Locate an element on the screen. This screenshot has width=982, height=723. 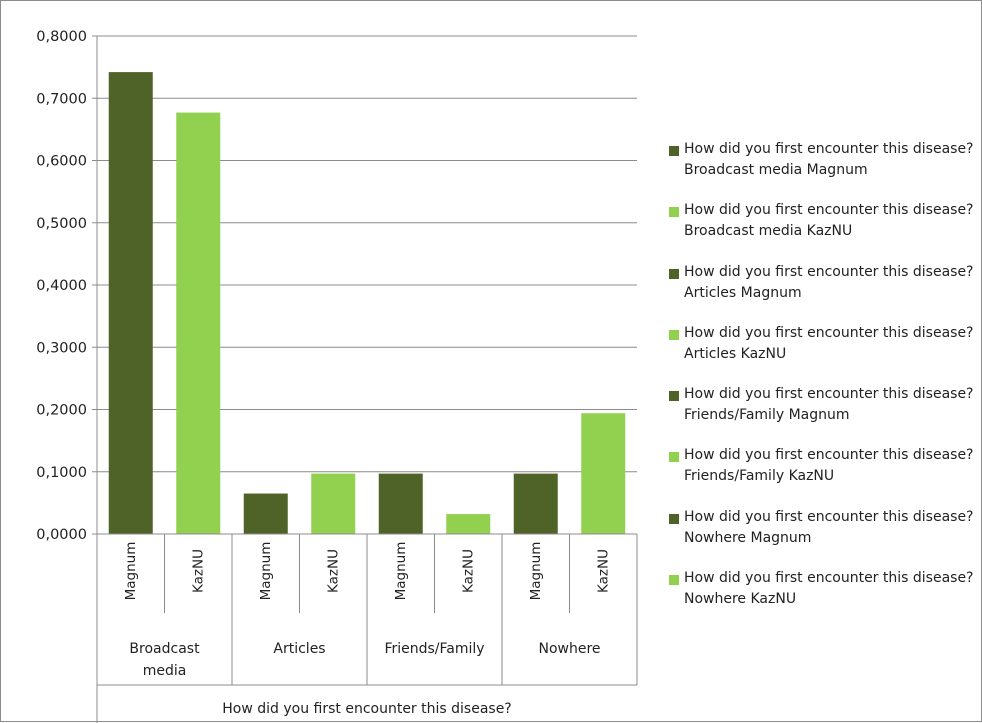
y-tick-label: 0,4000 is located at coordinates (61, 286).